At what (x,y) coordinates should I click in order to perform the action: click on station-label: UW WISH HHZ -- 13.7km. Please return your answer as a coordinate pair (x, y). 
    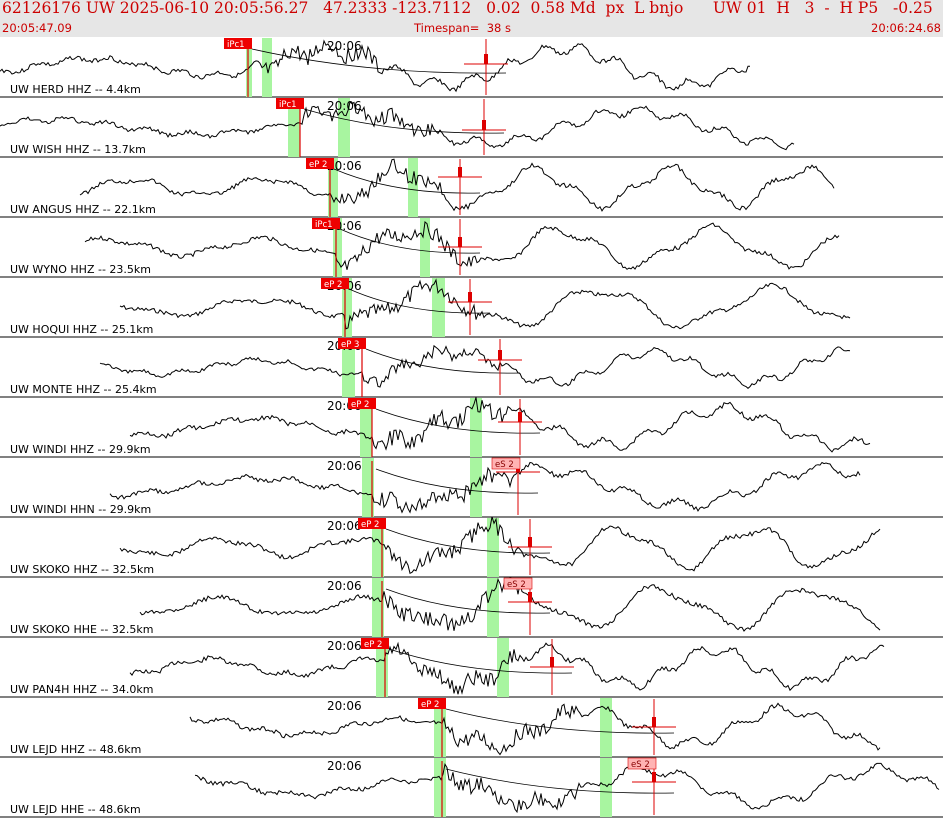
    Looking at the image, I should click on (78, 149).